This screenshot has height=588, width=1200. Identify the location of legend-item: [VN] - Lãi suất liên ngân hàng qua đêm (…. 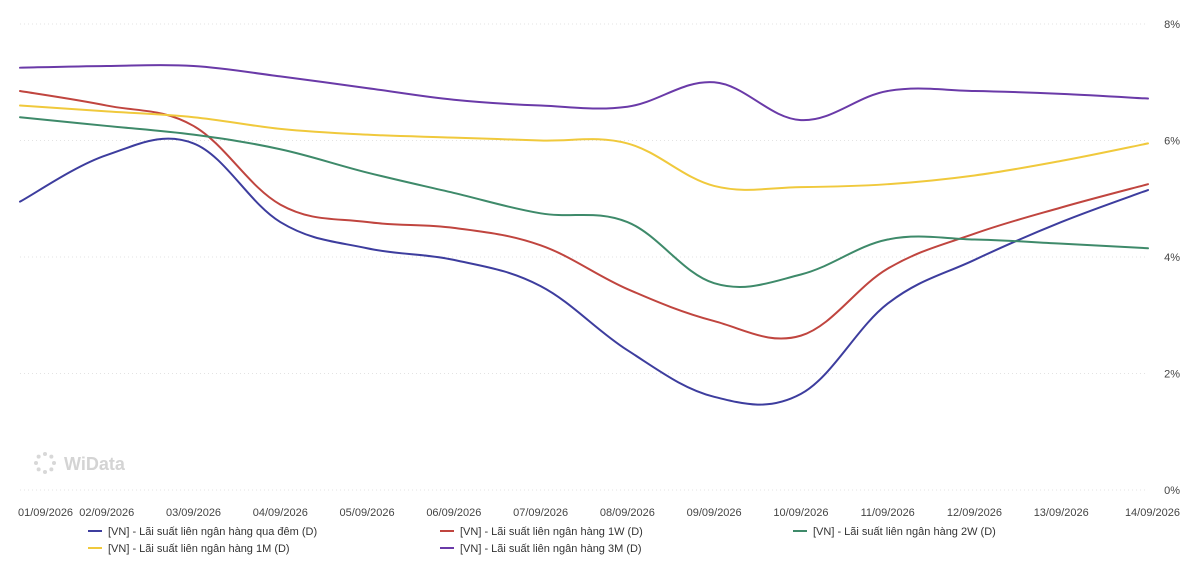
(202, 532).